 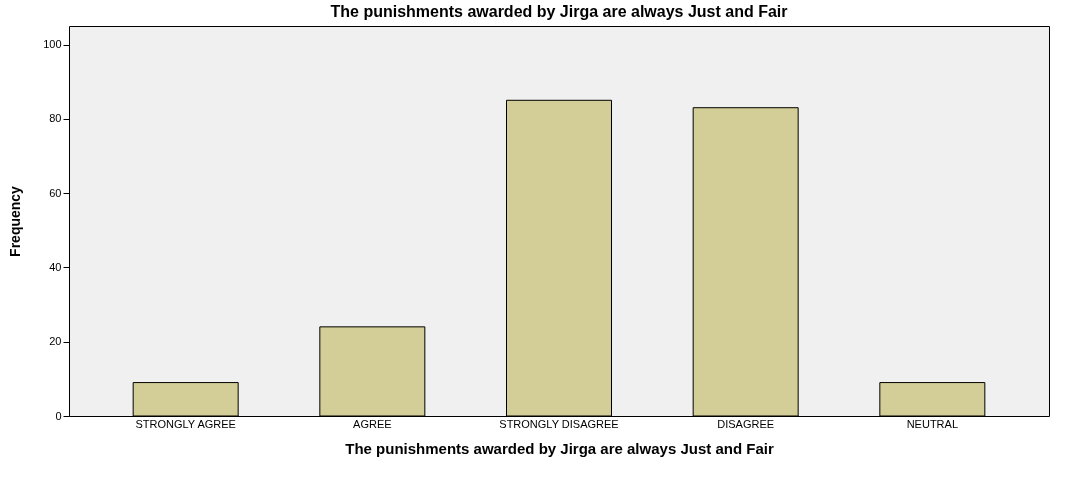 I want to click on x-axis-title: The punishments awarded by Jirga are always Just and Fair, so click(x=559, y=448).